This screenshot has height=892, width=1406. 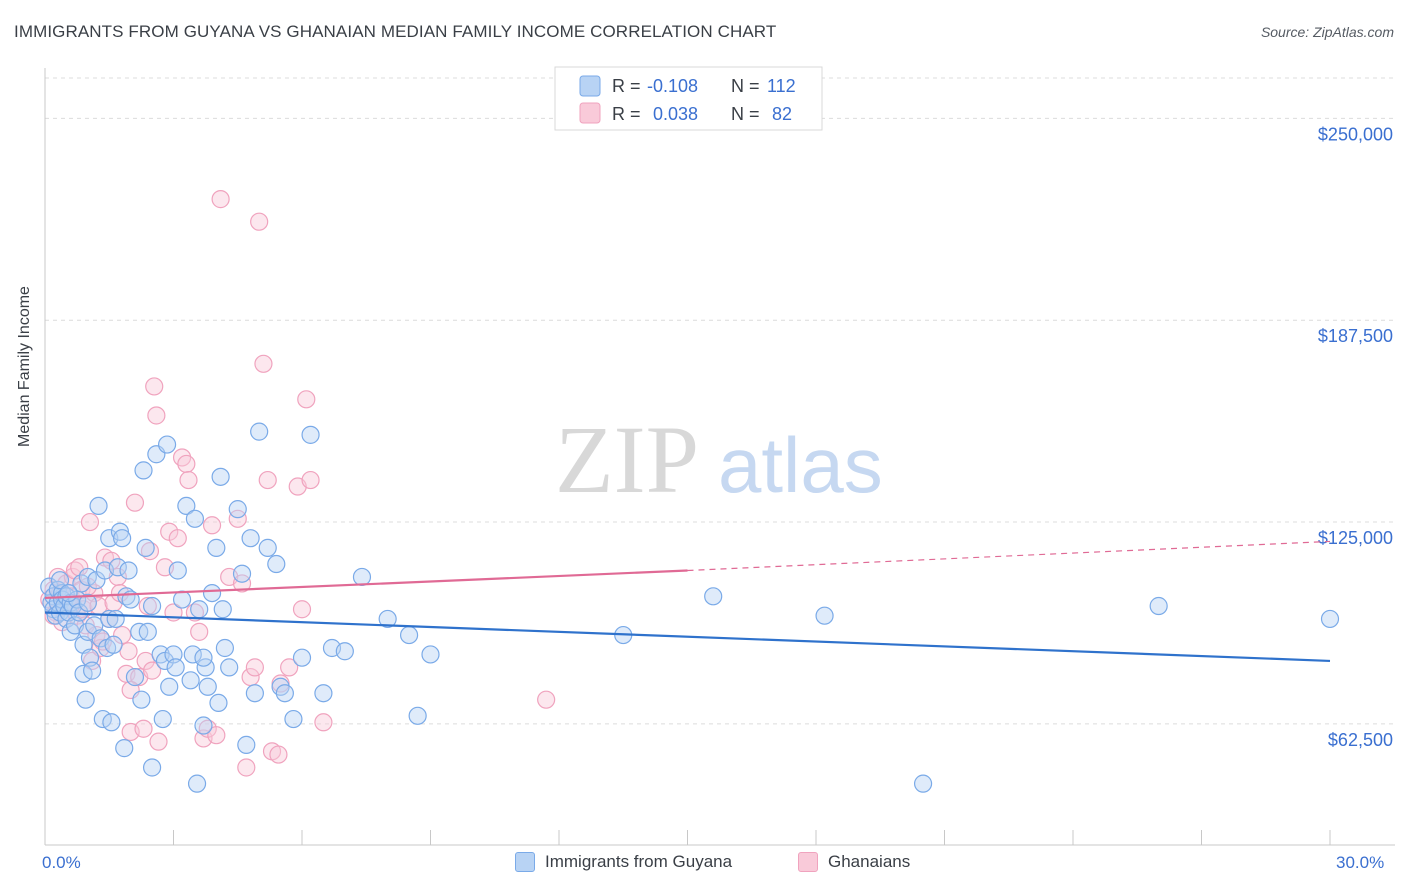 What do you see at coordinates (745, 114) in the screenshot?
I see `legend-n-label: N =` at bounding box center [745, 114].